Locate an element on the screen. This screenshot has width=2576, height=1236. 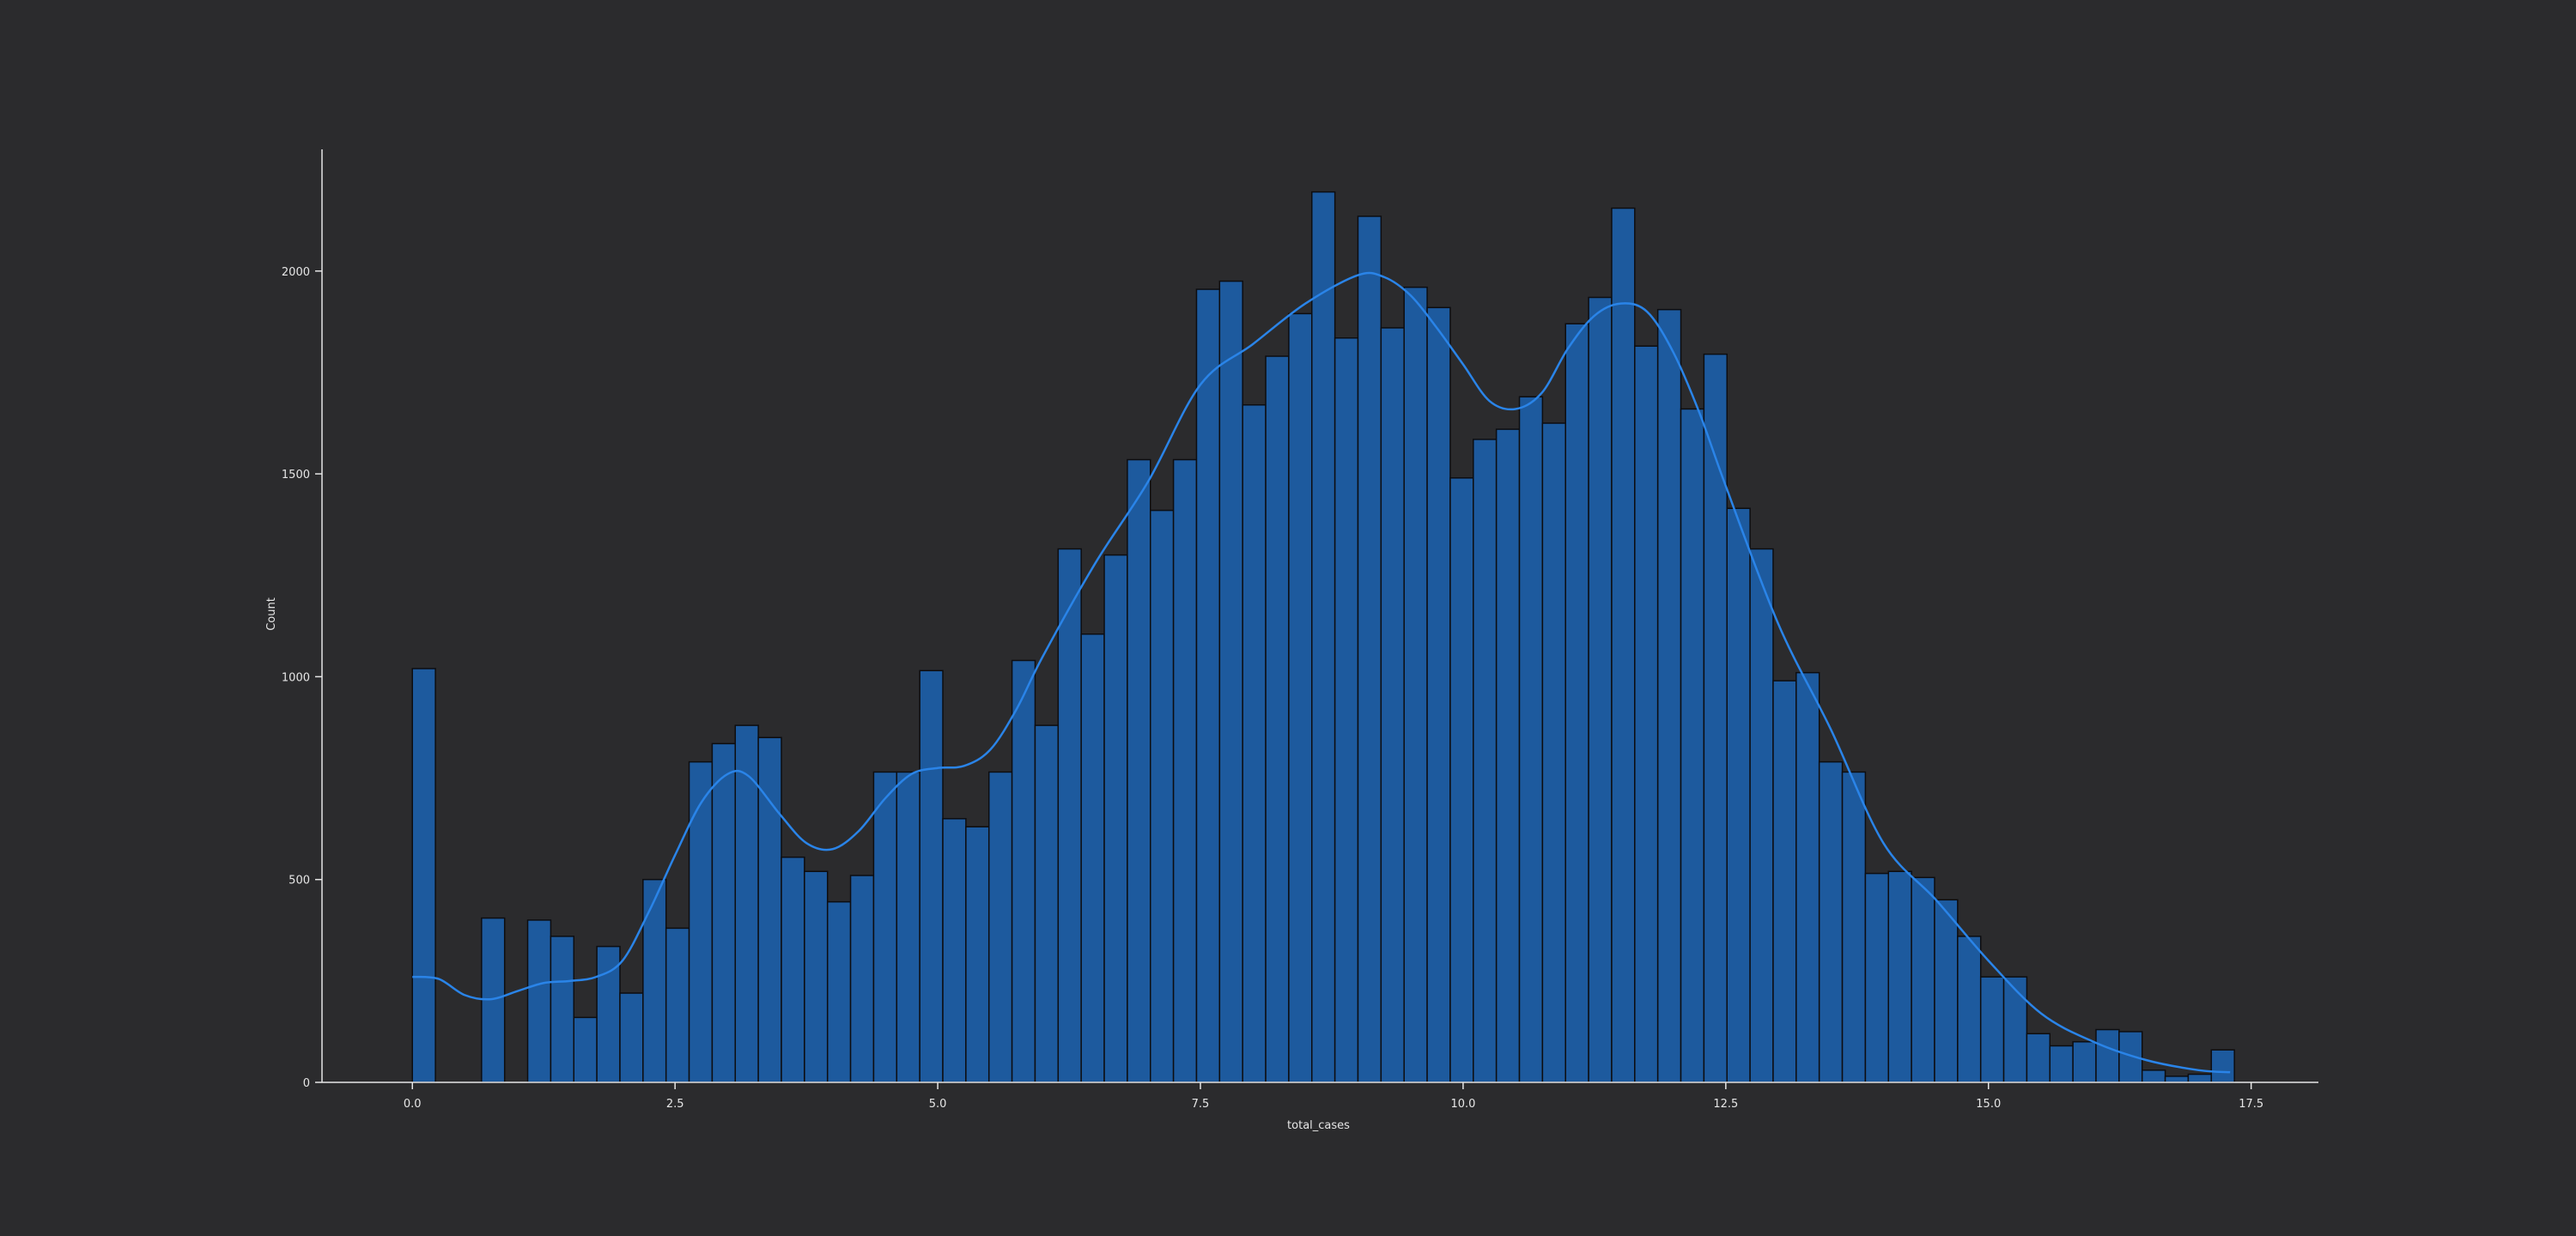
x-tick-label: 7.5 is located at coordinates (1201, 1104).